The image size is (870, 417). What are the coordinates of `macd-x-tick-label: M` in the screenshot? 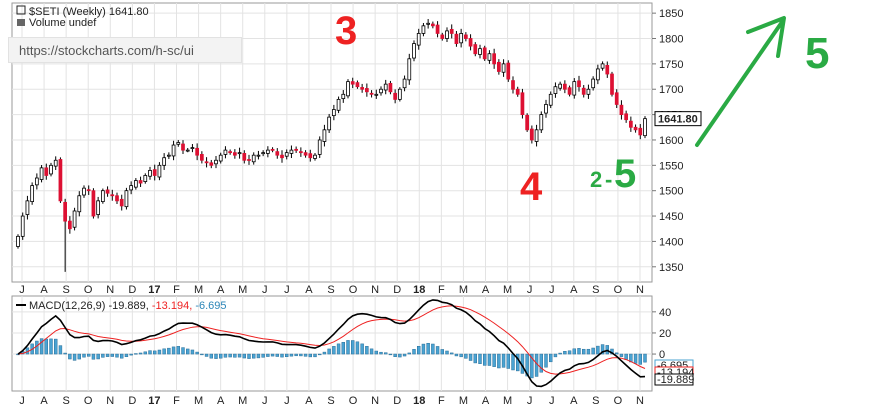 It's located at (507, 401).